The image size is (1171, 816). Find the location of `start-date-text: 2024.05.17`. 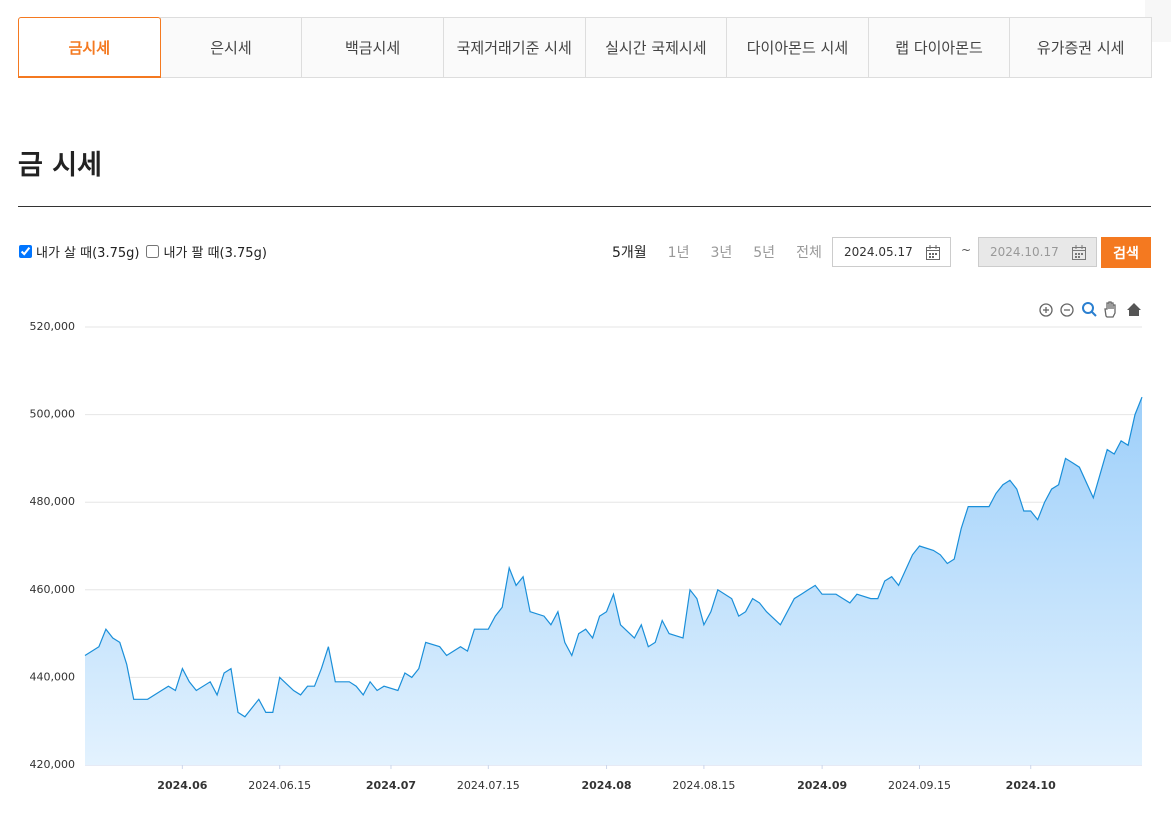

start-date-text: 2024.05.17 is located at coordinates (878, 252).